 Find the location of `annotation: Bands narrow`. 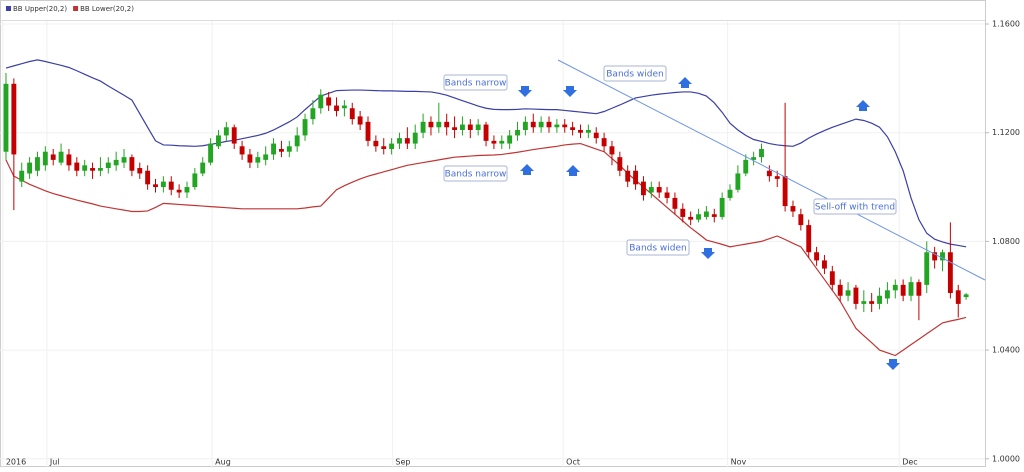

annotation: Bands narrow is located at coordinates (475, 82).